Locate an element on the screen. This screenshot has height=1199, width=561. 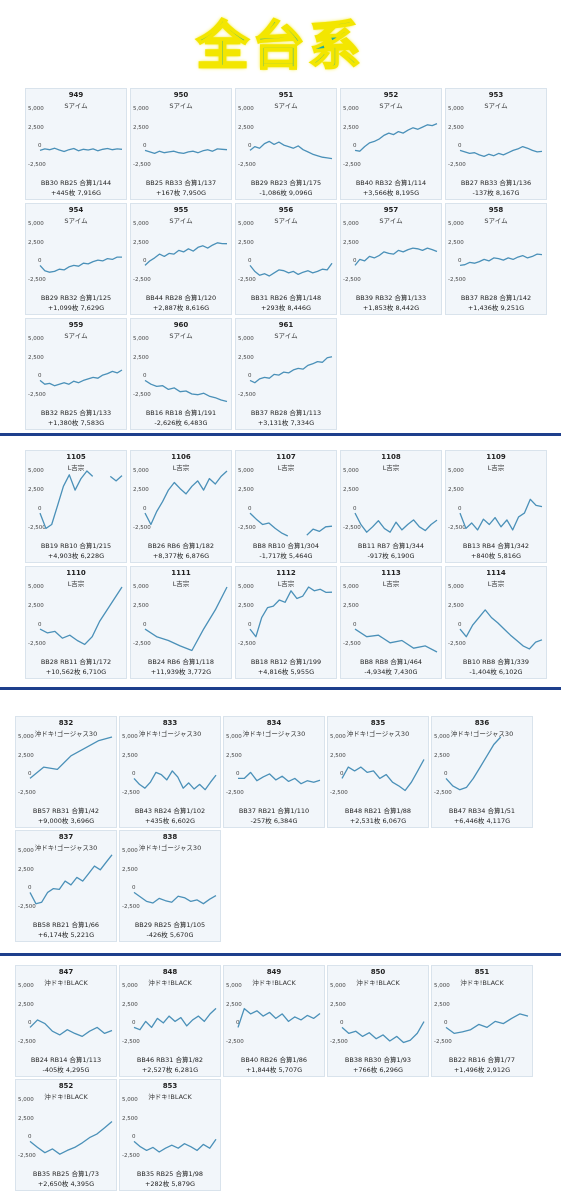
bonus-stats: BB22 RB16 合算1/77 is located at coordinates (482, 1060).